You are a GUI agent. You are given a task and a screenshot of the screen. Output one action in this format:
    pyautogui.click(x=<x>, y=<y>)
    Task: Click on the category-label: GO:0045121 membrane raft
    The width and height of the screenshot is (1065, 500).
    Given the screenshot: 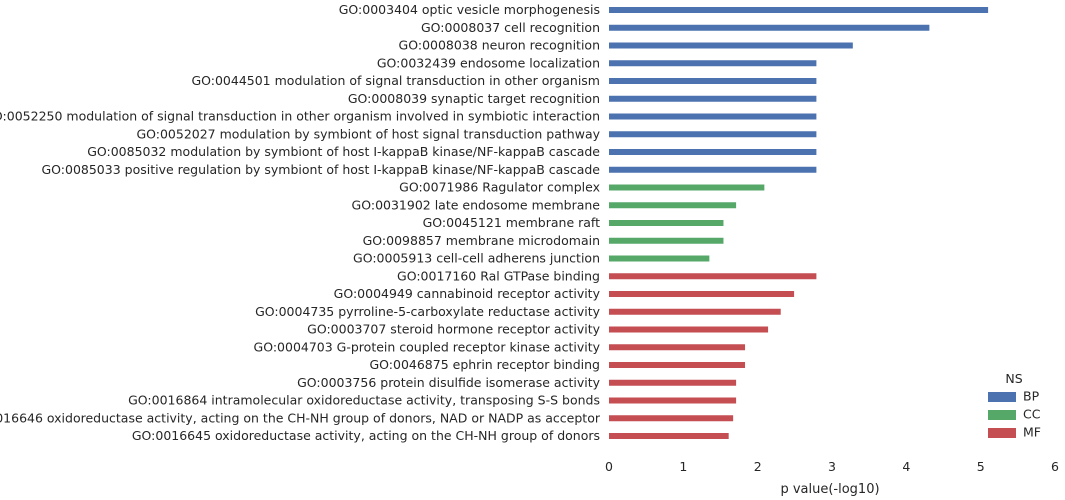 What is the action you would take?
    pyautogui.click(x=512, y=222)
    